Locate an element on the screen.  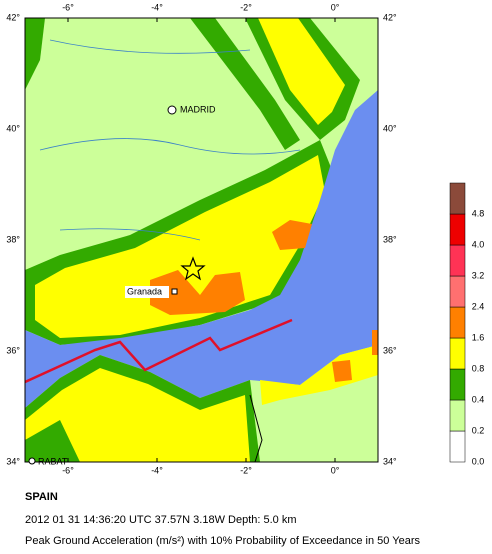
city-label: Granada is located at coordinates (144, 291).